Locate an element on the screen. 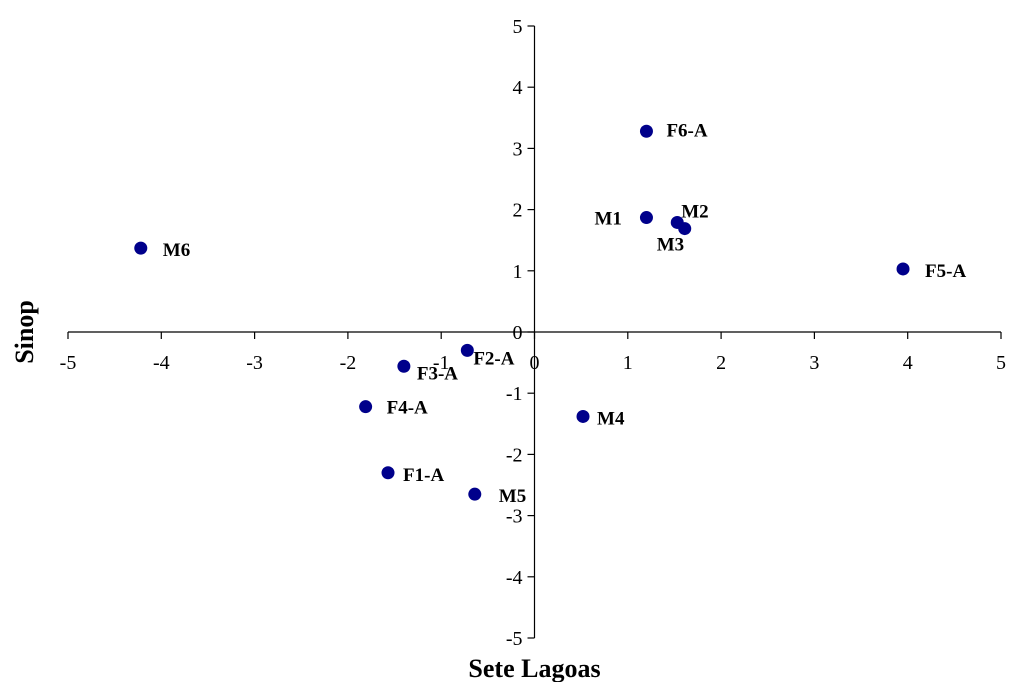 The height and width of the screenshot is (682, 1009). point-label: F5-A is located at coordinates (945, 271).